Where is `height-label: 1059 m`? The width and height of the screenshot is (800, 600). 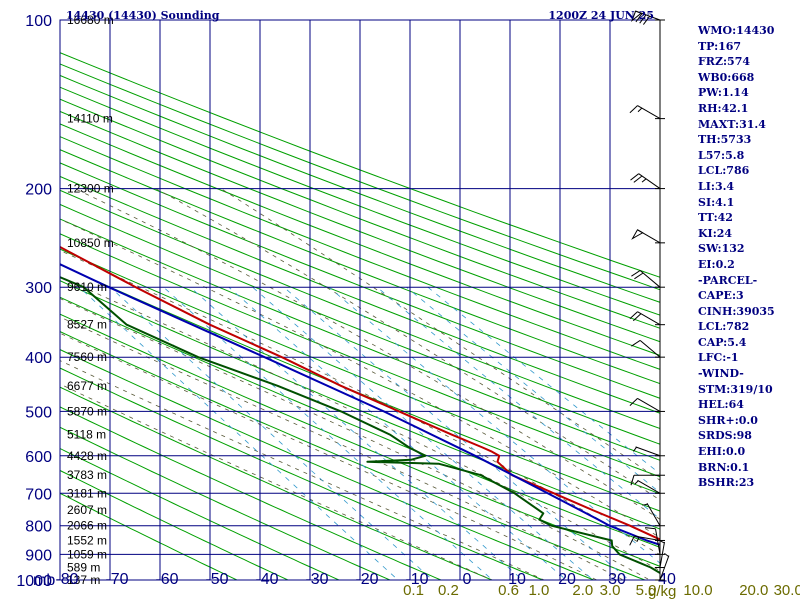 height-label: 1059 m is located at coordinates (87, 554).